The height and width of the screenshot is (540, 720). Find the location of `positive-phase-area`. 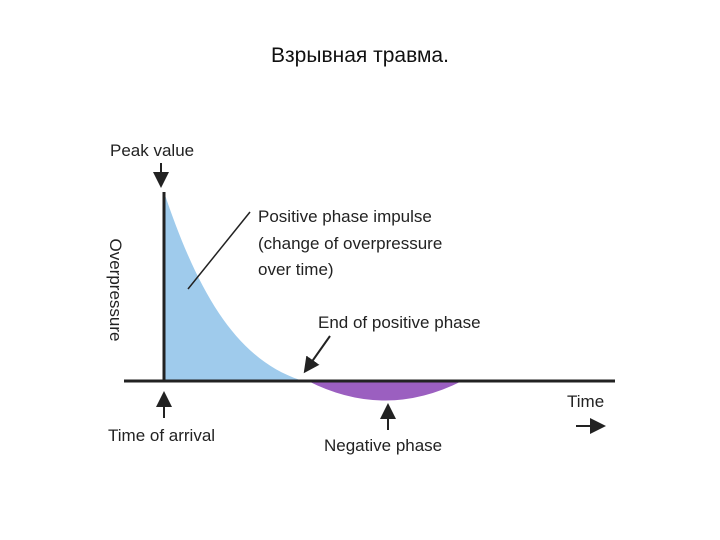

positive-phase-area is located at coordinates (232, 286).